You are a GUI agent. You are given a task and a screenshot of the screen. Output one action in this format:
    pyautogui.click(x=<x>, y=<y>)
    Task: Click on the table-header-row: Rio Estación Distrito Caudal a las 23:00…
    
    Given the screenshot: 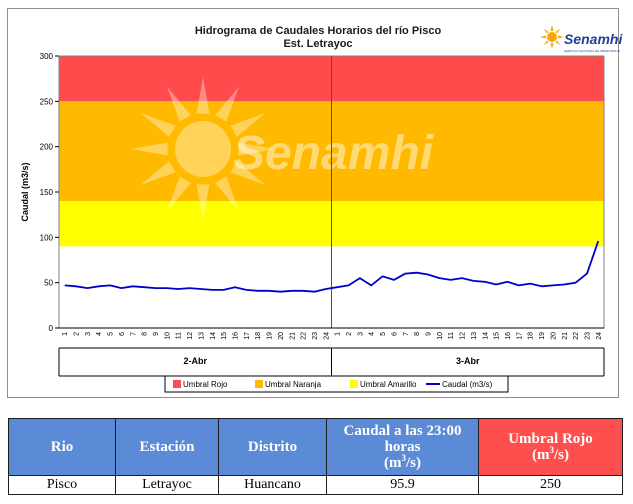 What is the action you would take?
    pyautogui.click(x=315, y=447)
    